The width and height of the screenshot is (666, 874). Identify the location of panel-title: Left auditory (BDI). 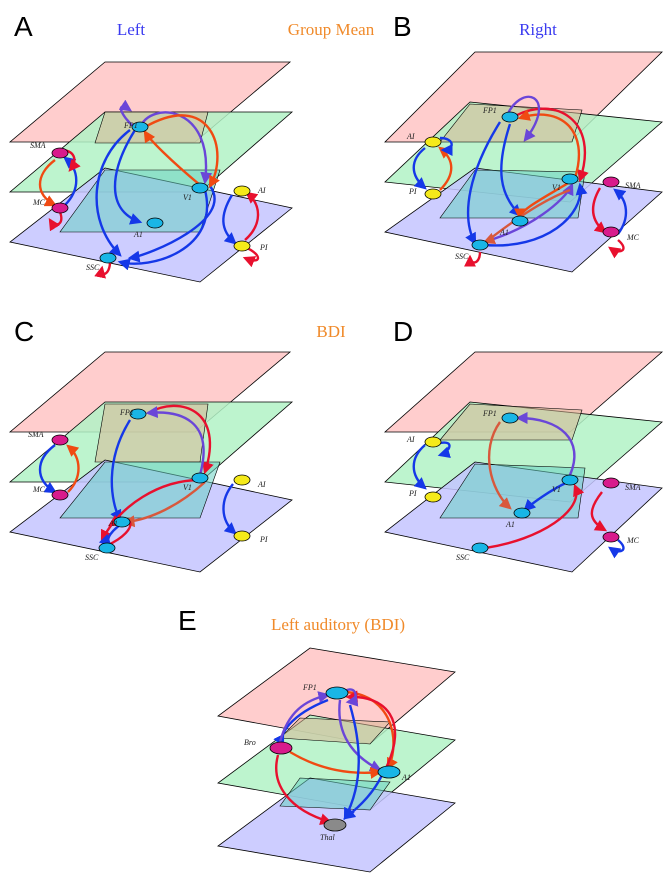
(338, 624).